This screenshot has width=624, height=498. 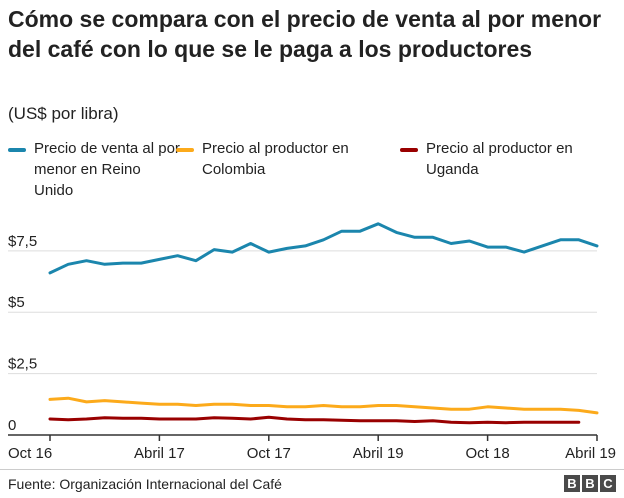 What do you see at coordinates (312, 469) in the screenshot?
I see `footer-divider` at bounding box center [312, 469].